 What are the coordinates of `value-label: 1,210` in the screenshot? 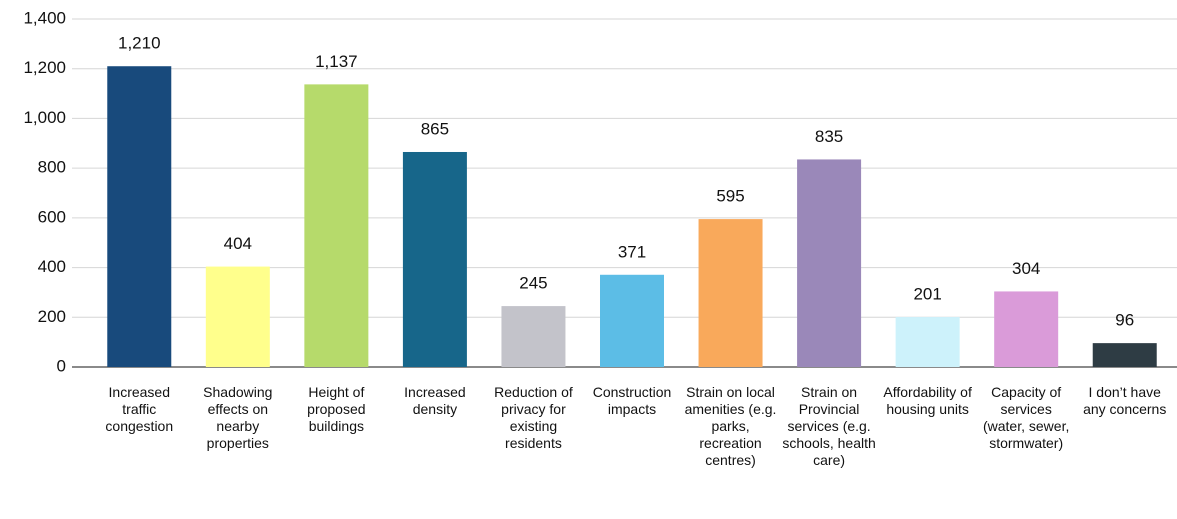 It's located at (139, 43).